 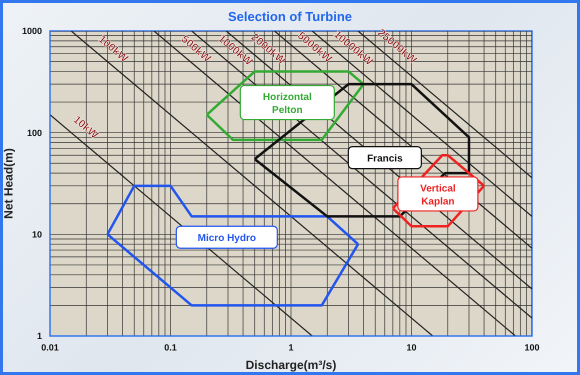 What do you see at coordinates (8, 183) in the screenshot?
I see `y-axis-title: Net Head(m)` at bounding box center [8, 183].